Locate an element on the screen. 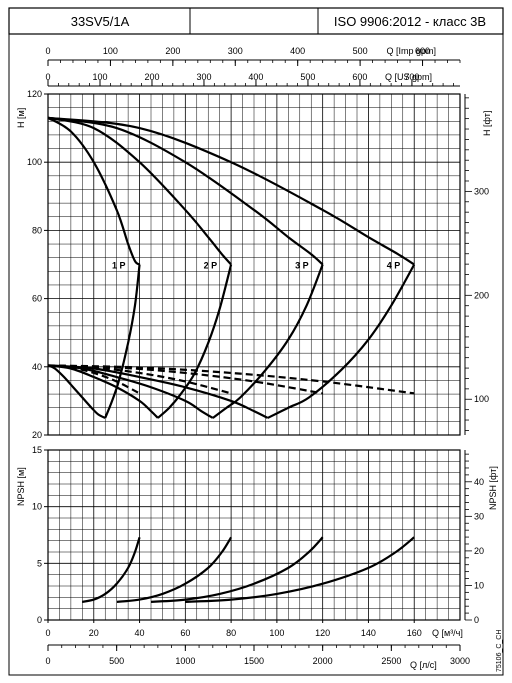  us-gpm-axis-label: Q [US gpm] is located at coordinates (408, 77).